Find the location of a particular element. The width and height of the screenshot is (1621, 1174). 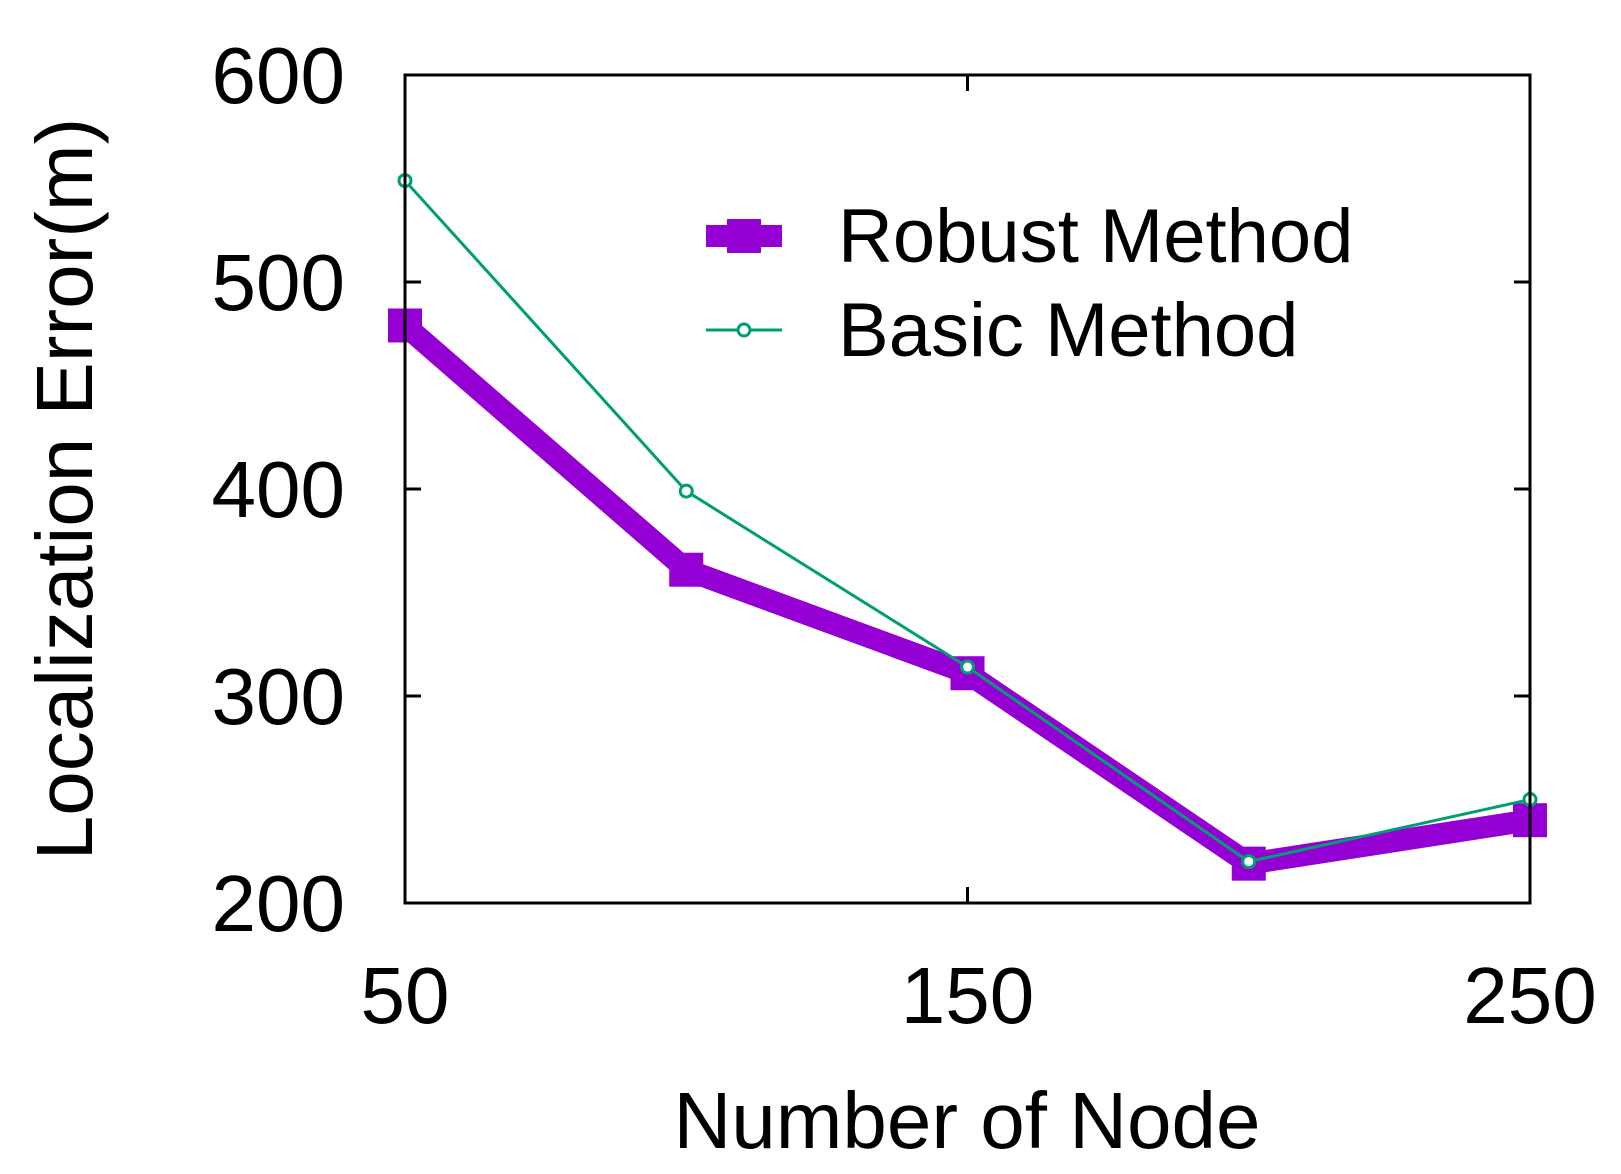

legend-robust-label: Robust Method is located at coordinates (1095, 236).